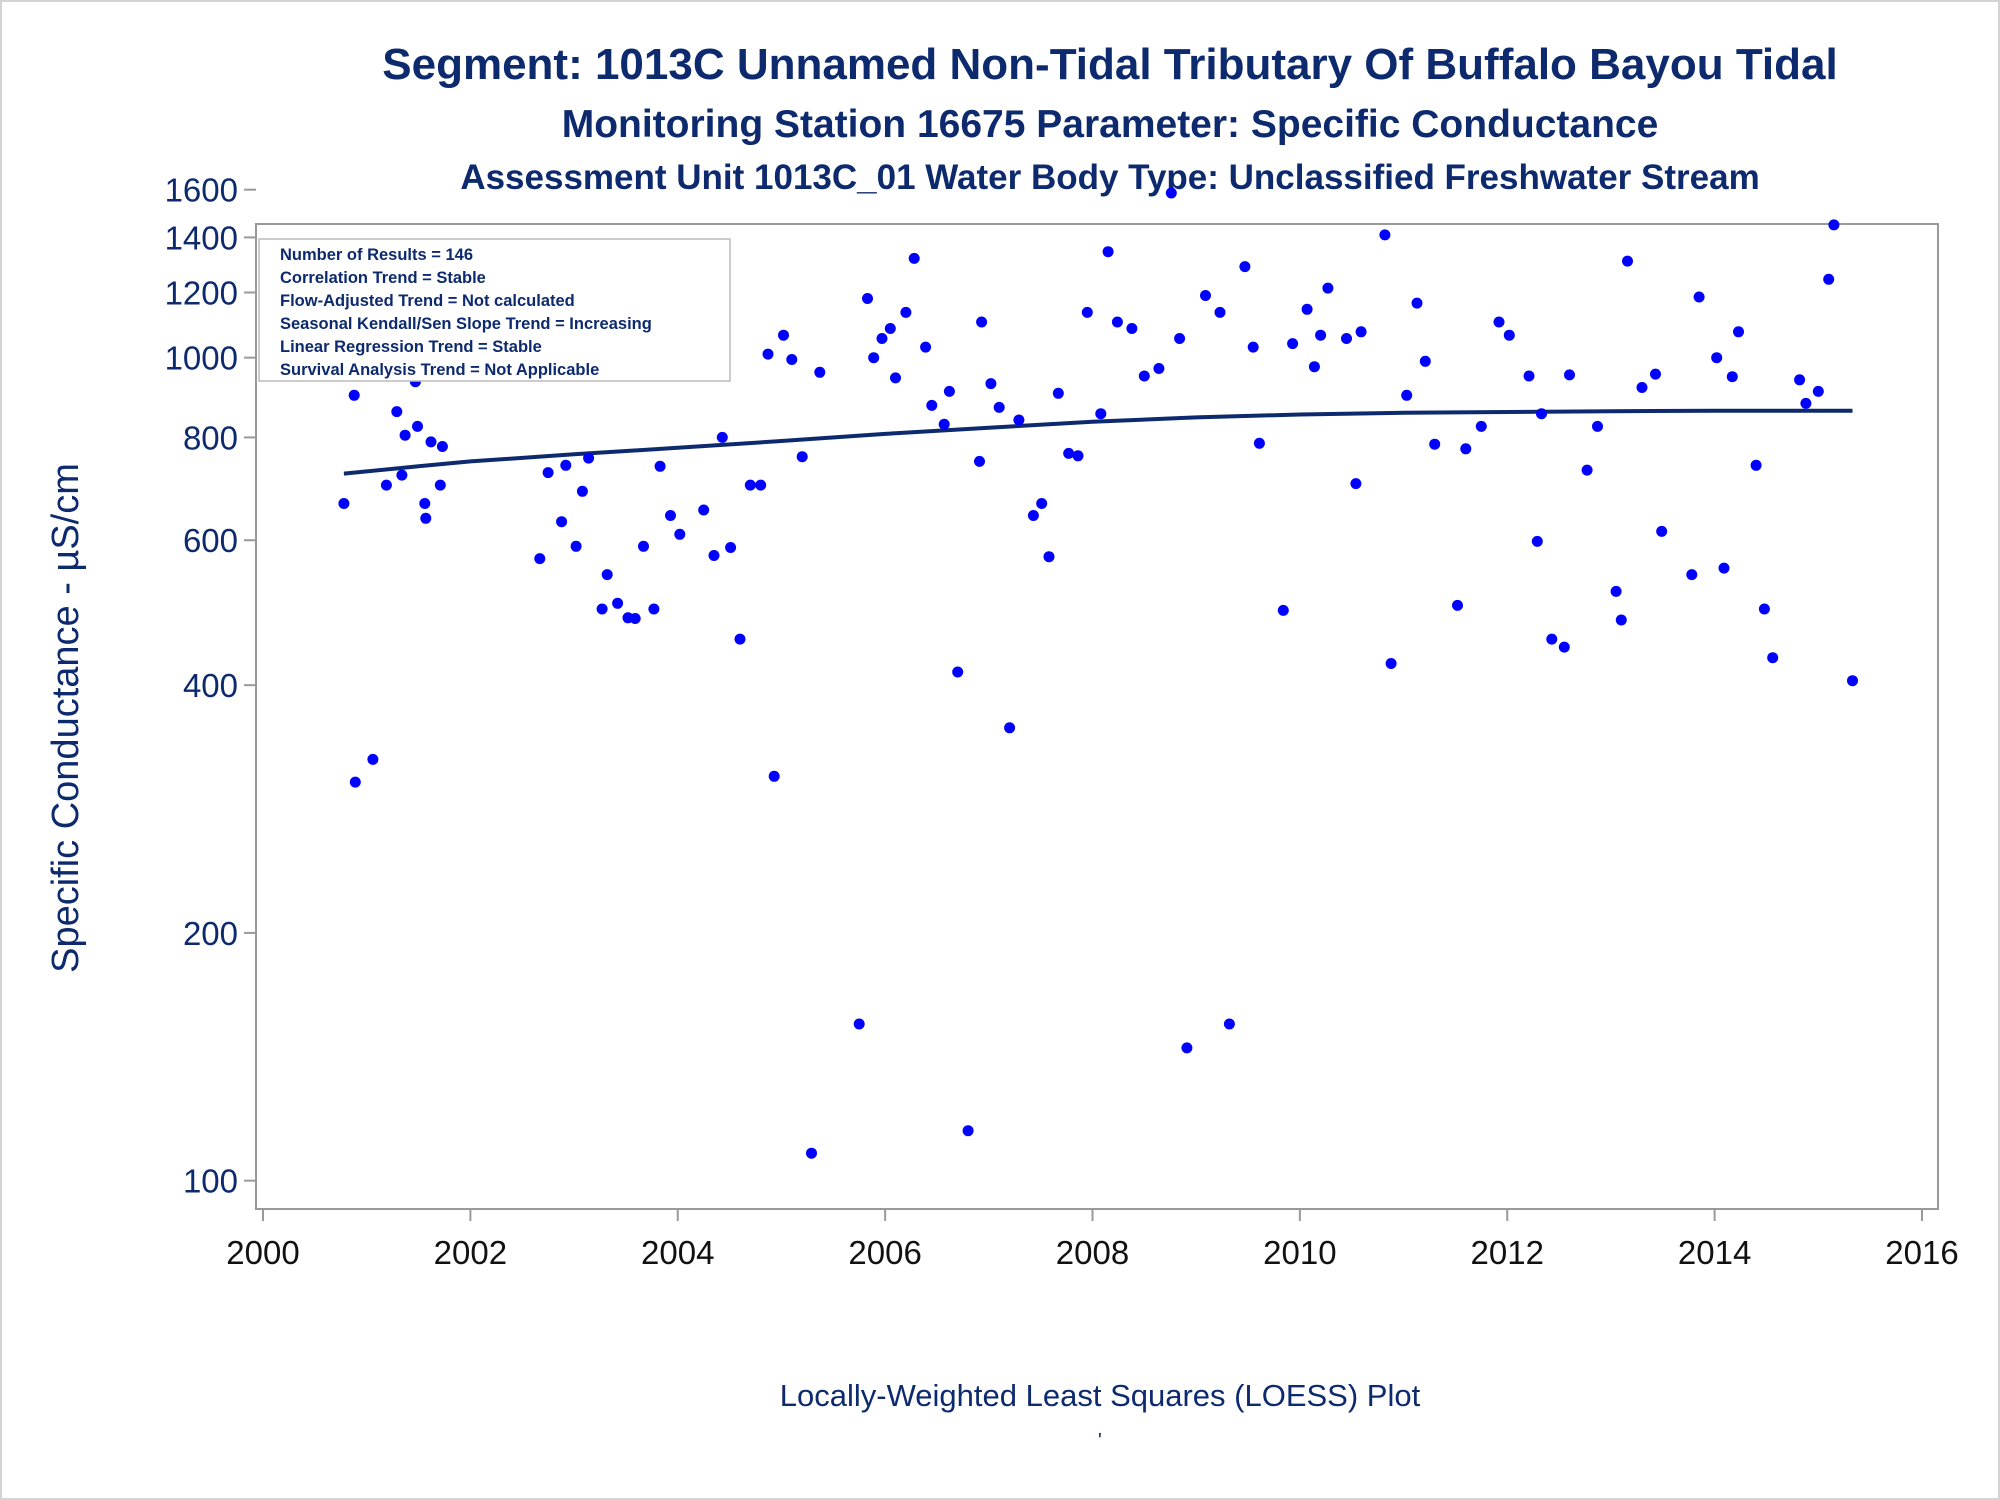 The image size is (2000, 1500). What do you see at coordinates (884, 1252) in the screenshot?
I see `x-tick-label: 2006` at bounding box center [884, 1252].